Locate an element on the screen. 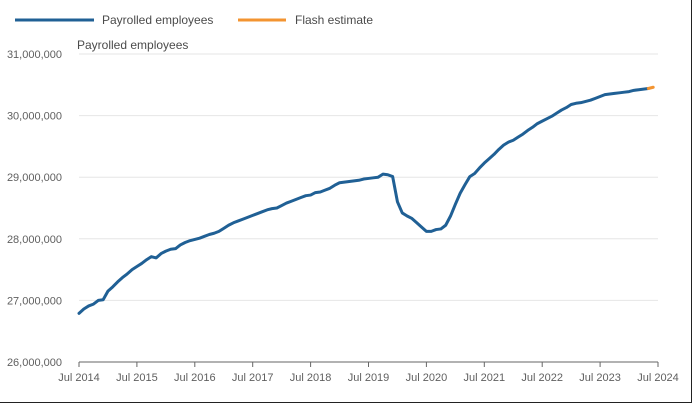 The width and height of the screenshot is (693, 404). legend: Payrolled employees Flash estimate is located at coordinates (194, 20).